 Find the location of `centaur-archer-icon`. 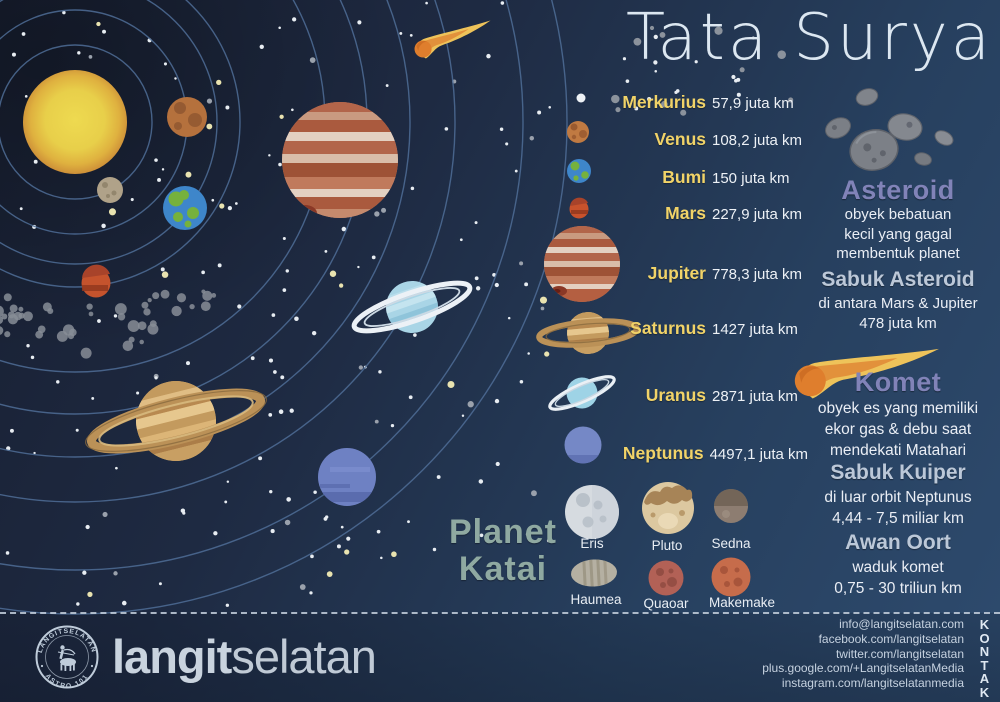

centaur-archer-icon is located at coordinates (66, 658).